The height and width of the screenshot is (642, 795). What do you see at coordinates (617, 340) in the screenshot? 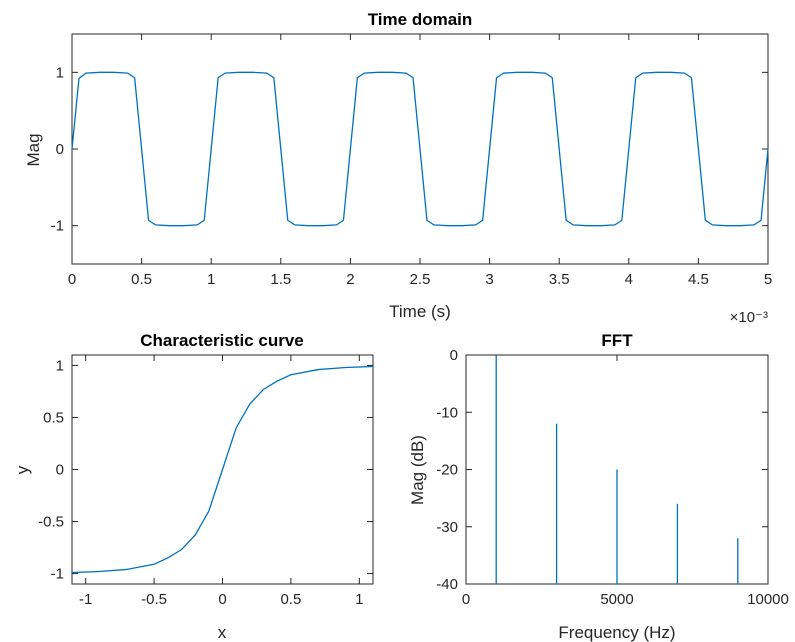
I see `fft-title: FFT` at bounding box center [617, 340].